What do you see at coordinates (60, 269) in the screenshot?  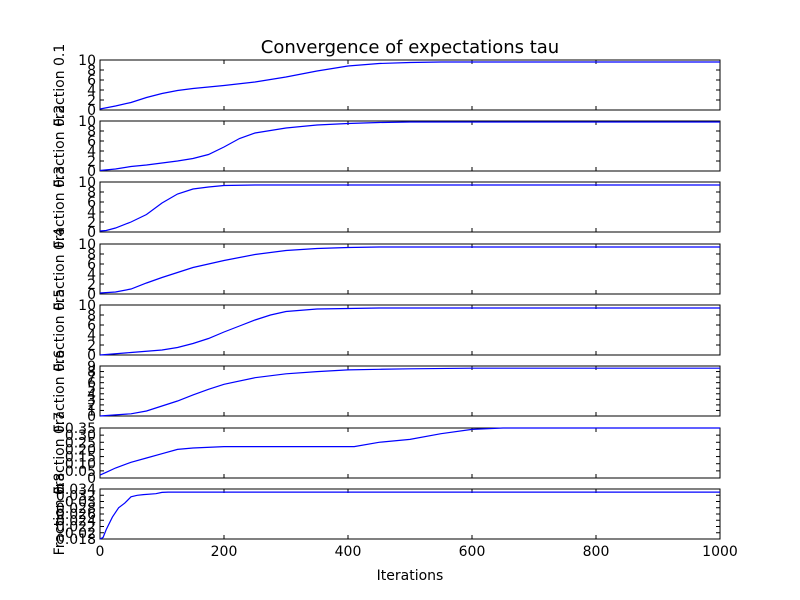 I see `y-axis-label: Fraction 0.4` at bounding box center [60, 269].